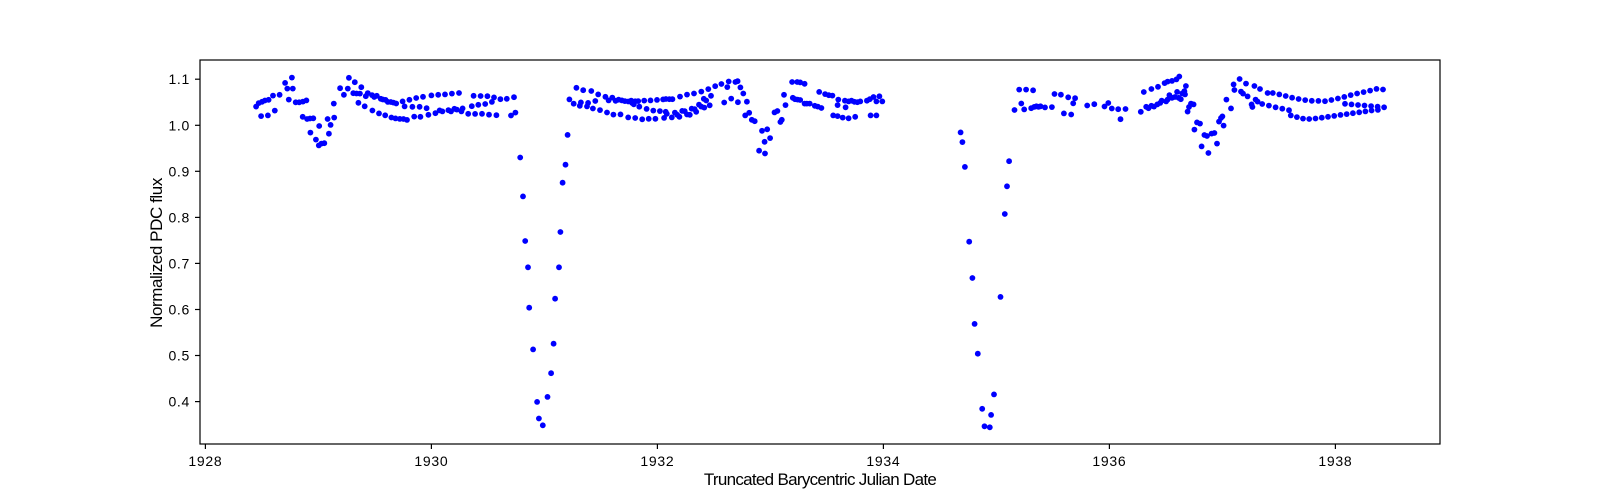 The height and width of the screenshot is (500, 1600). What do you see at coordinates (1109, 461) in the screenshot?
I see `svg-text: 1936` at bounding box center [1109, 461].